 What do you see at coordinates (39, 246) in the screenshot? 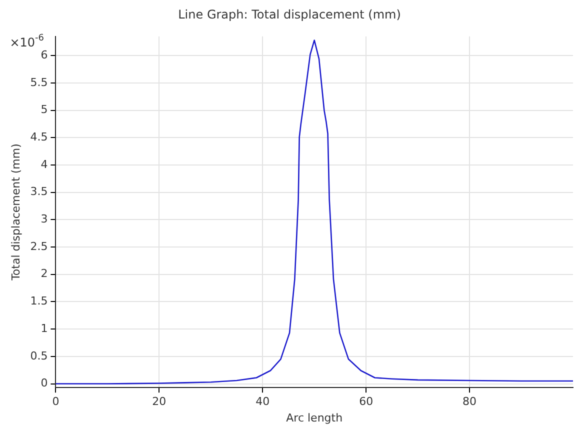
I see `y-tick-label: 2.5` at bounding box center [39, 246].